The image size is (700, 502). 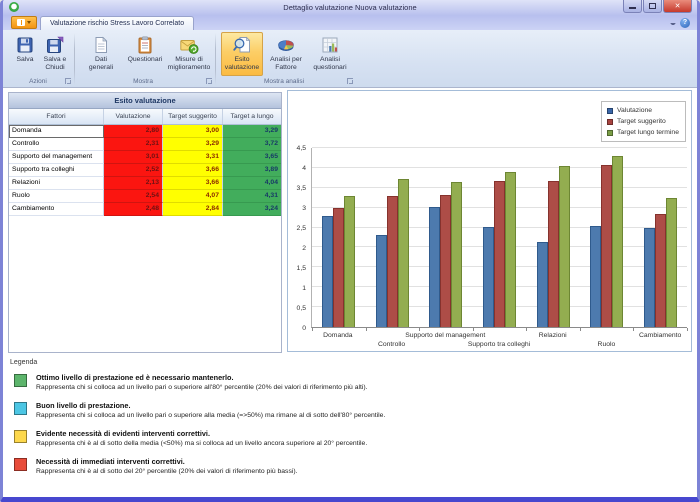 What do you see at coordinates (56, 183) in the screenshot?
I see `factor-cell: Relazioni` at bounding box center [56, 183].